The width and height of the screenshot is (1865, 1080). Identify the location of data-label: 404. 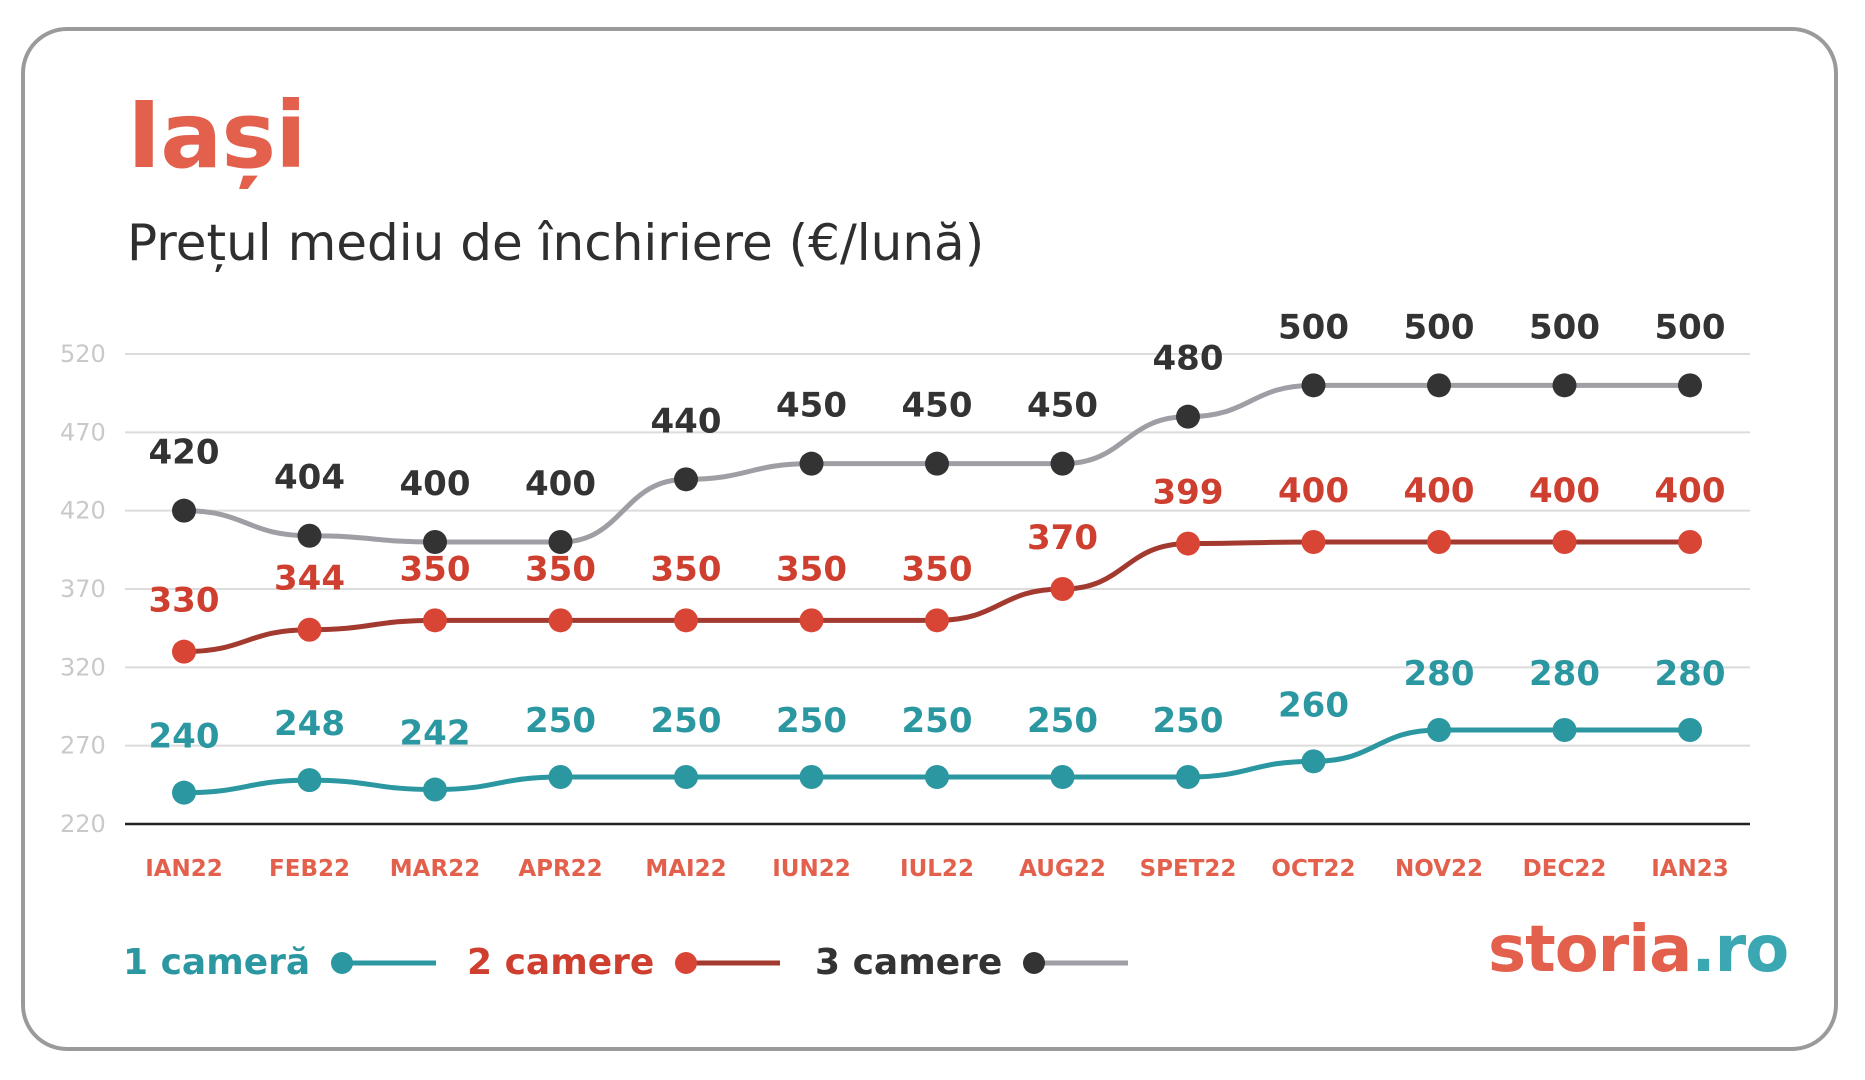
(309, 478).